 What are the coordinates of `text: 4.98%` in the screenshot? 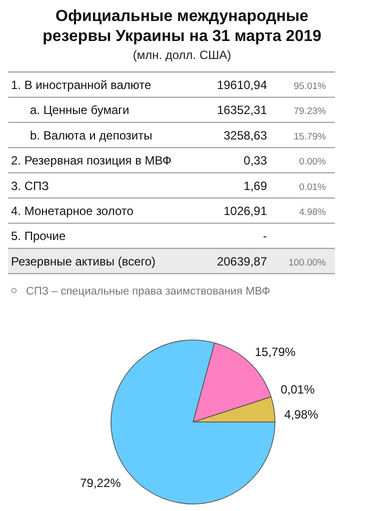 It's located at (313, 212).